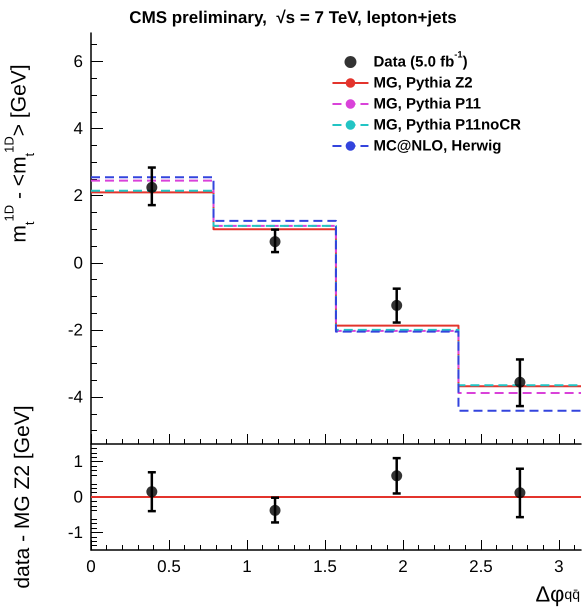 This screenshot has width=586, height=613. What do you see at coordinates (247, 566) in the screenshot?
I see `x-tick-label: 1` at bounding box center [247, 566].